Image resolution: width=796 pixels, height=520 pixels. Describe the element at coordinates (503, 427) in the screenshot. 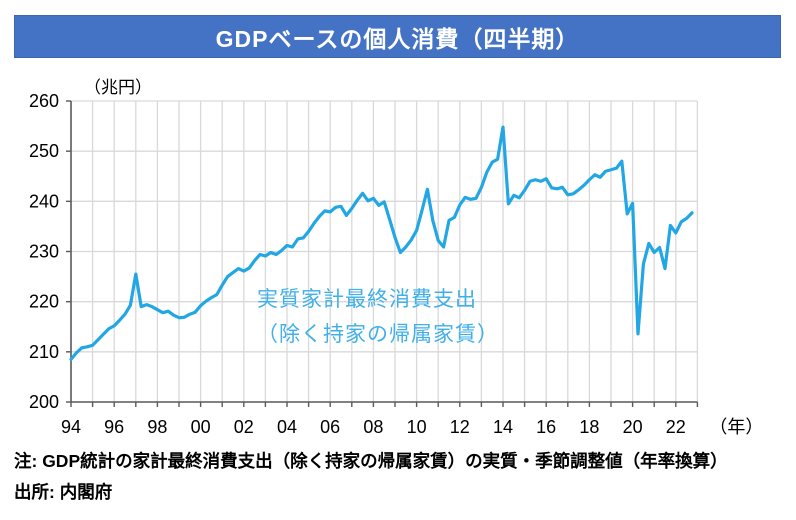

I see `x-tick-label: 14` at that location.